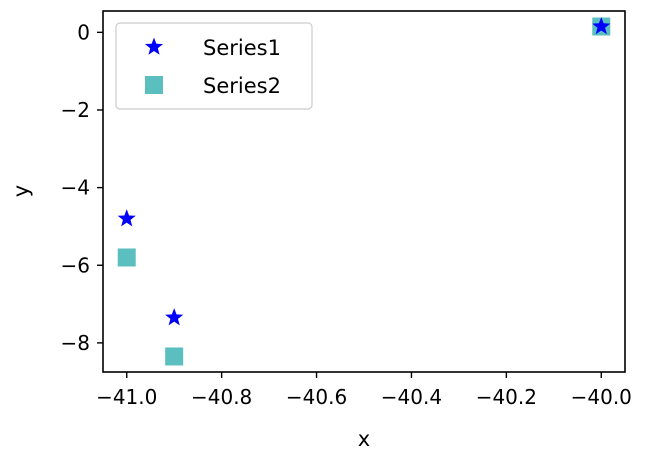 The height and width of the screenshot is (464, 650). I want to click on x-axis-label: x, so click(364, 439).